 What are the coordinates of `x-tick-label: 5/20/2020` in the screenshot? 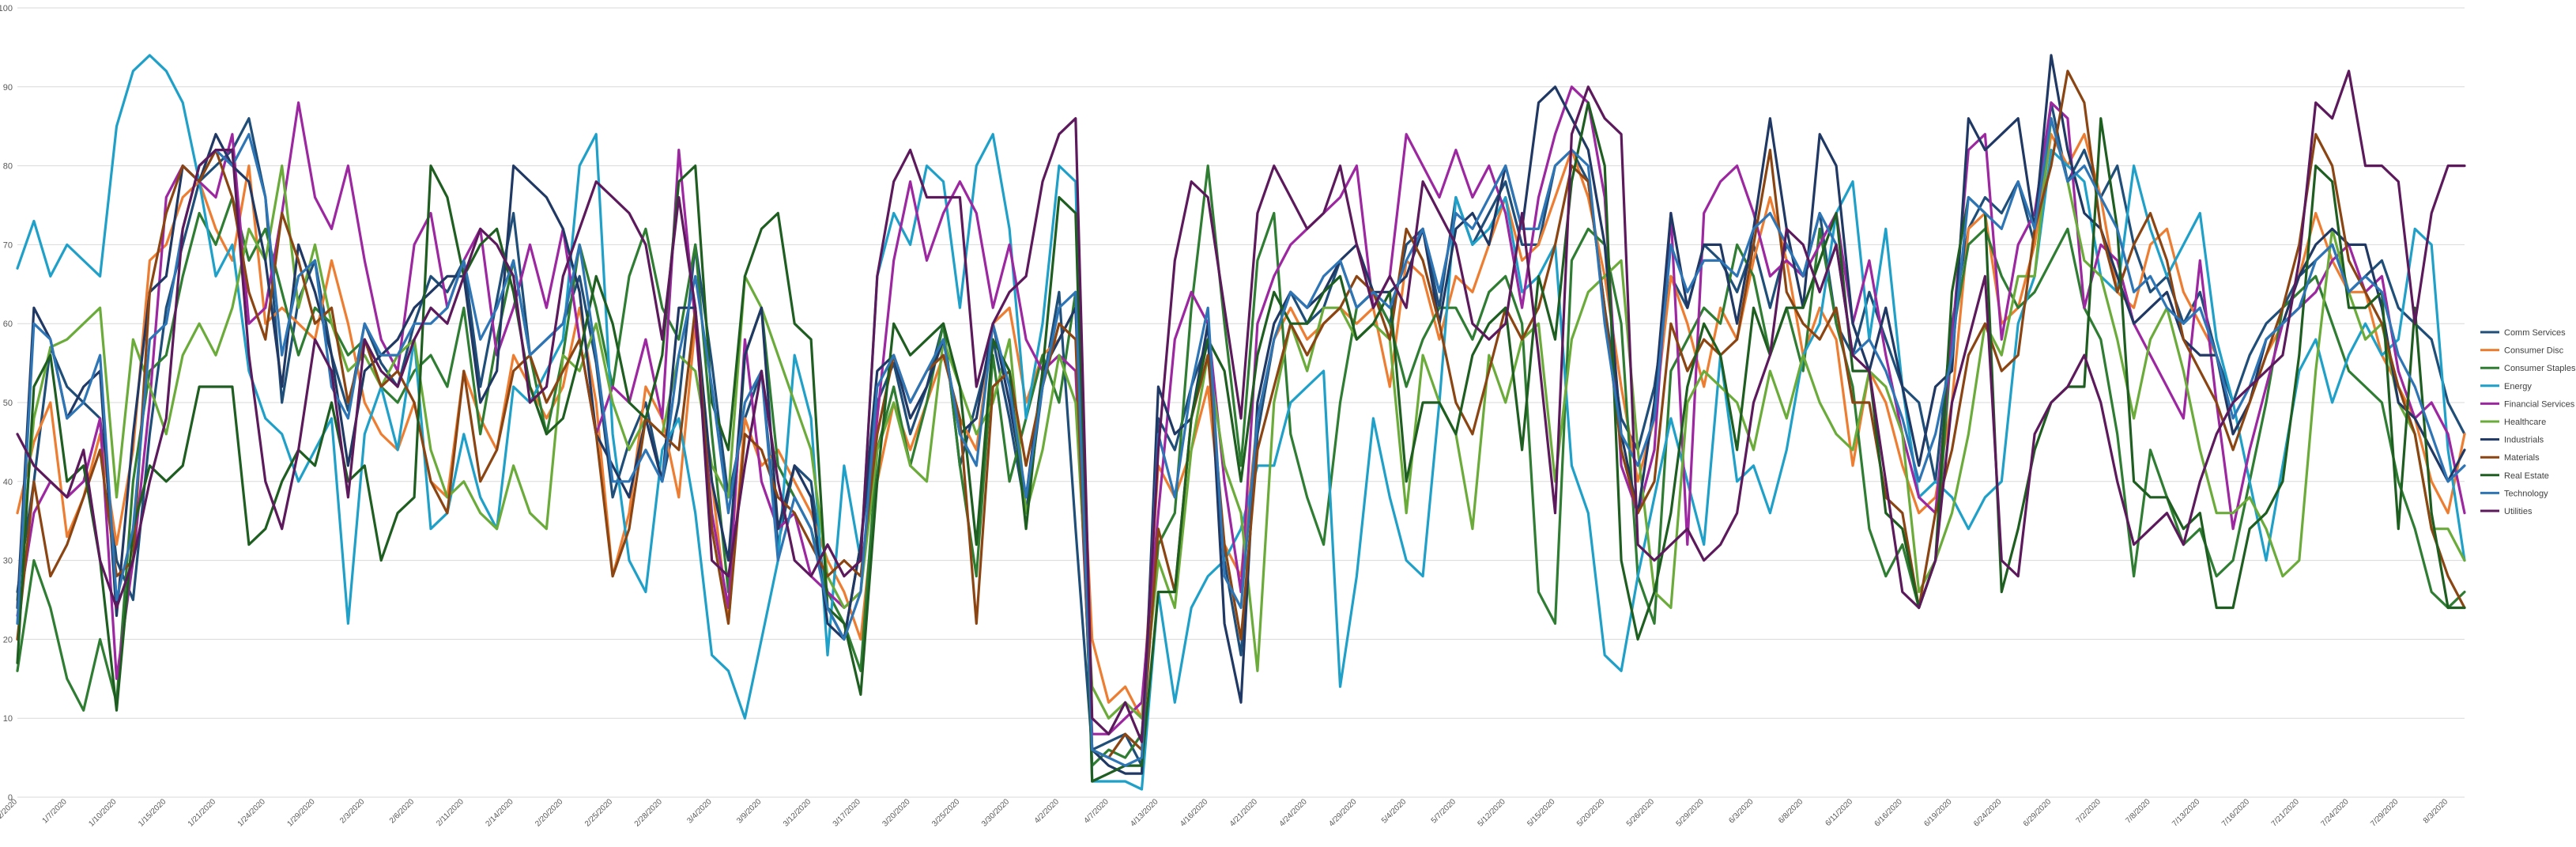 It's located at (1591, 813).